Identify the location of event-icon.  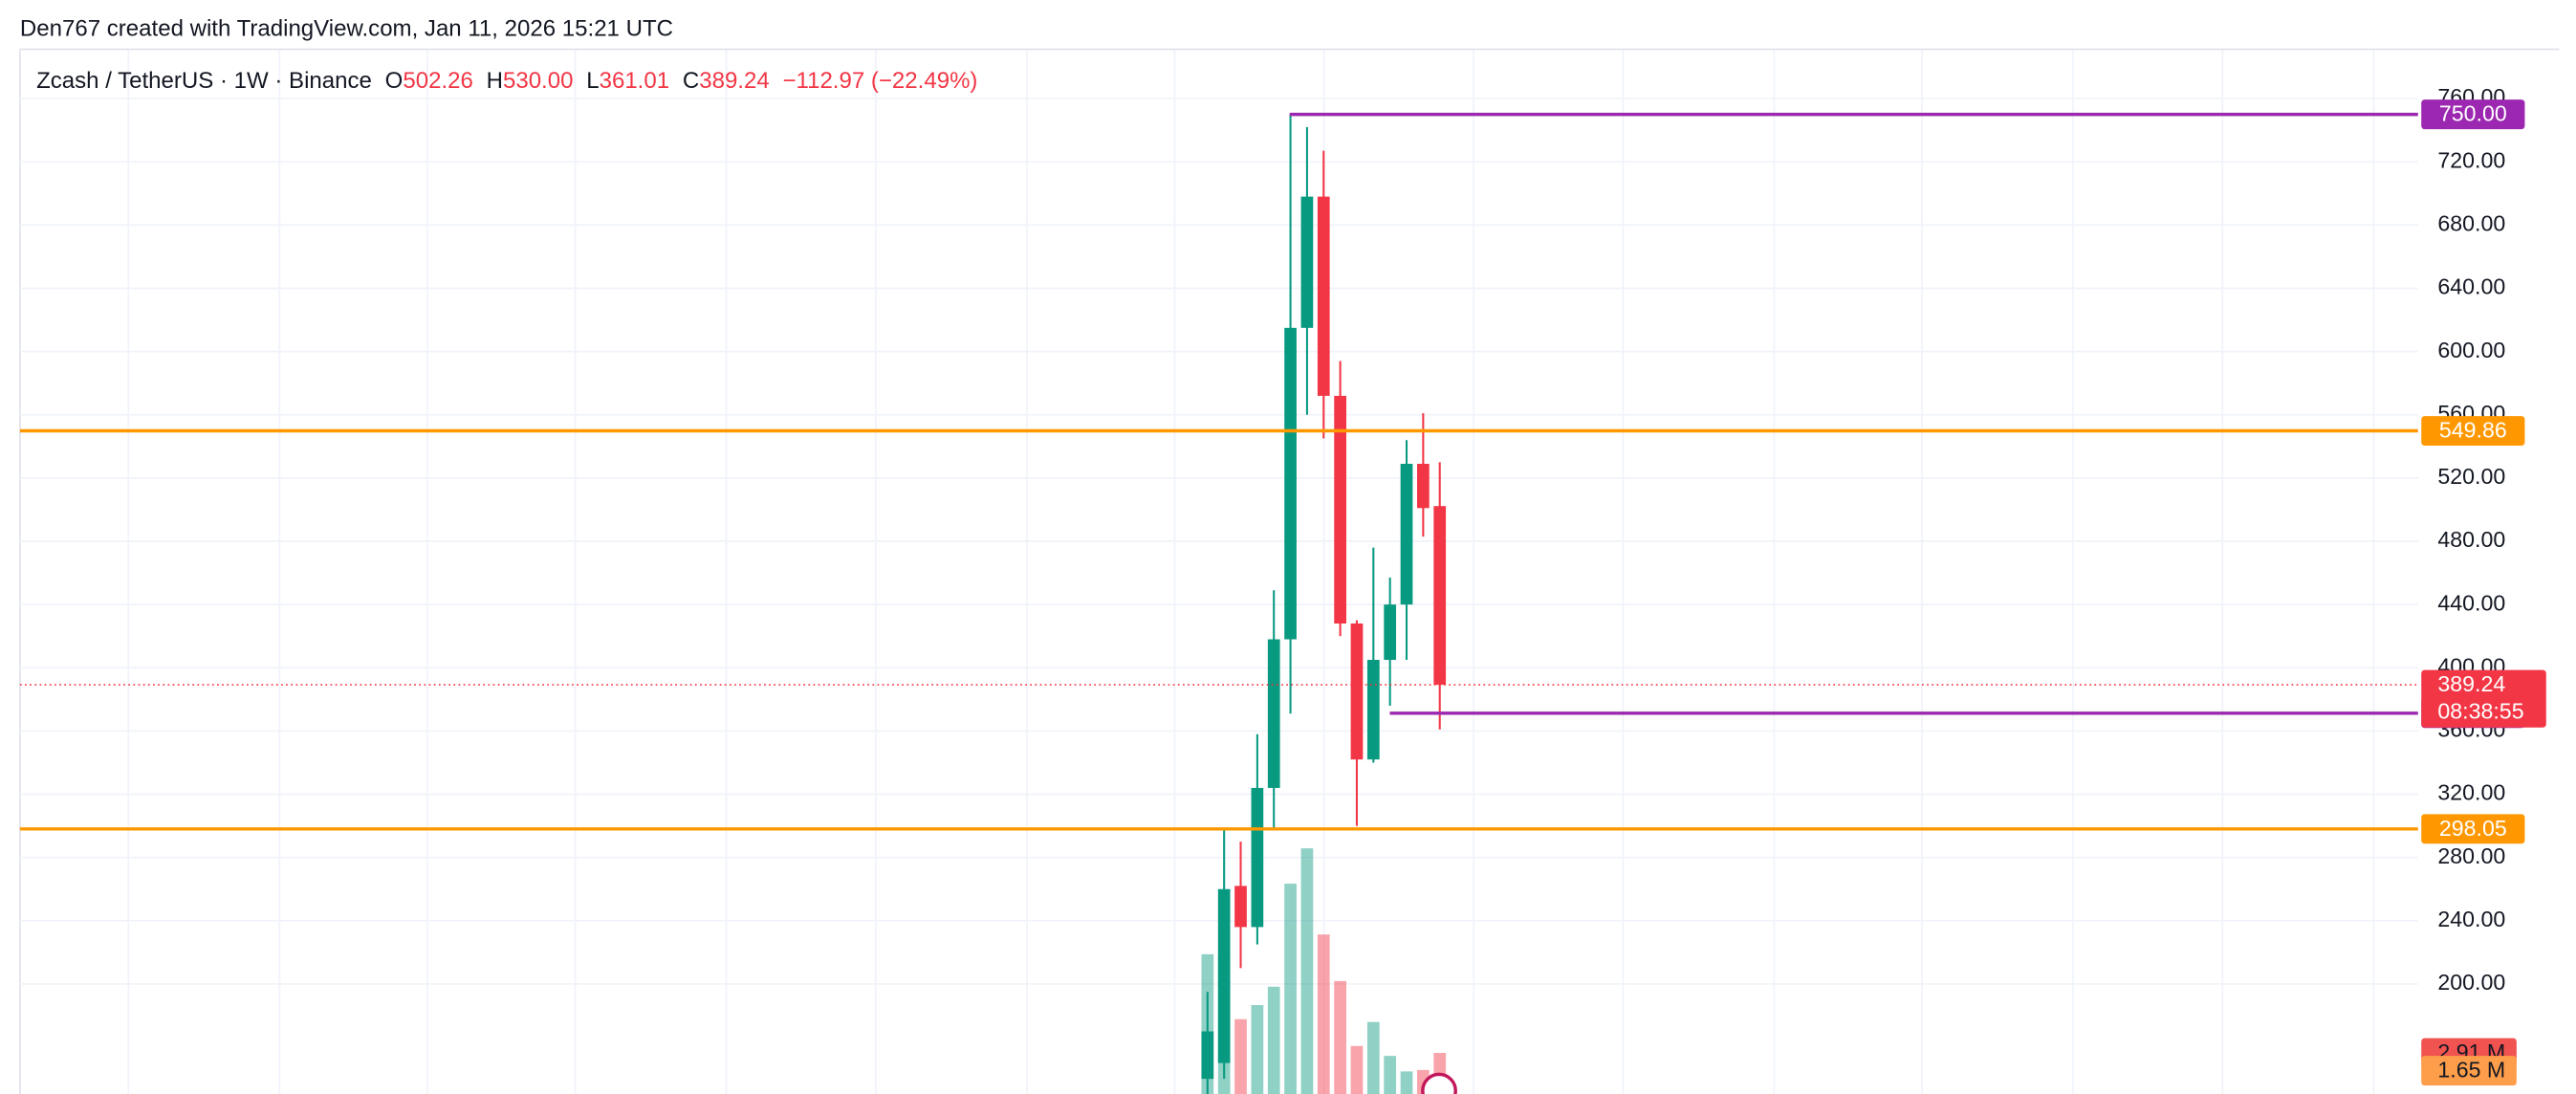
(1439, 1083).